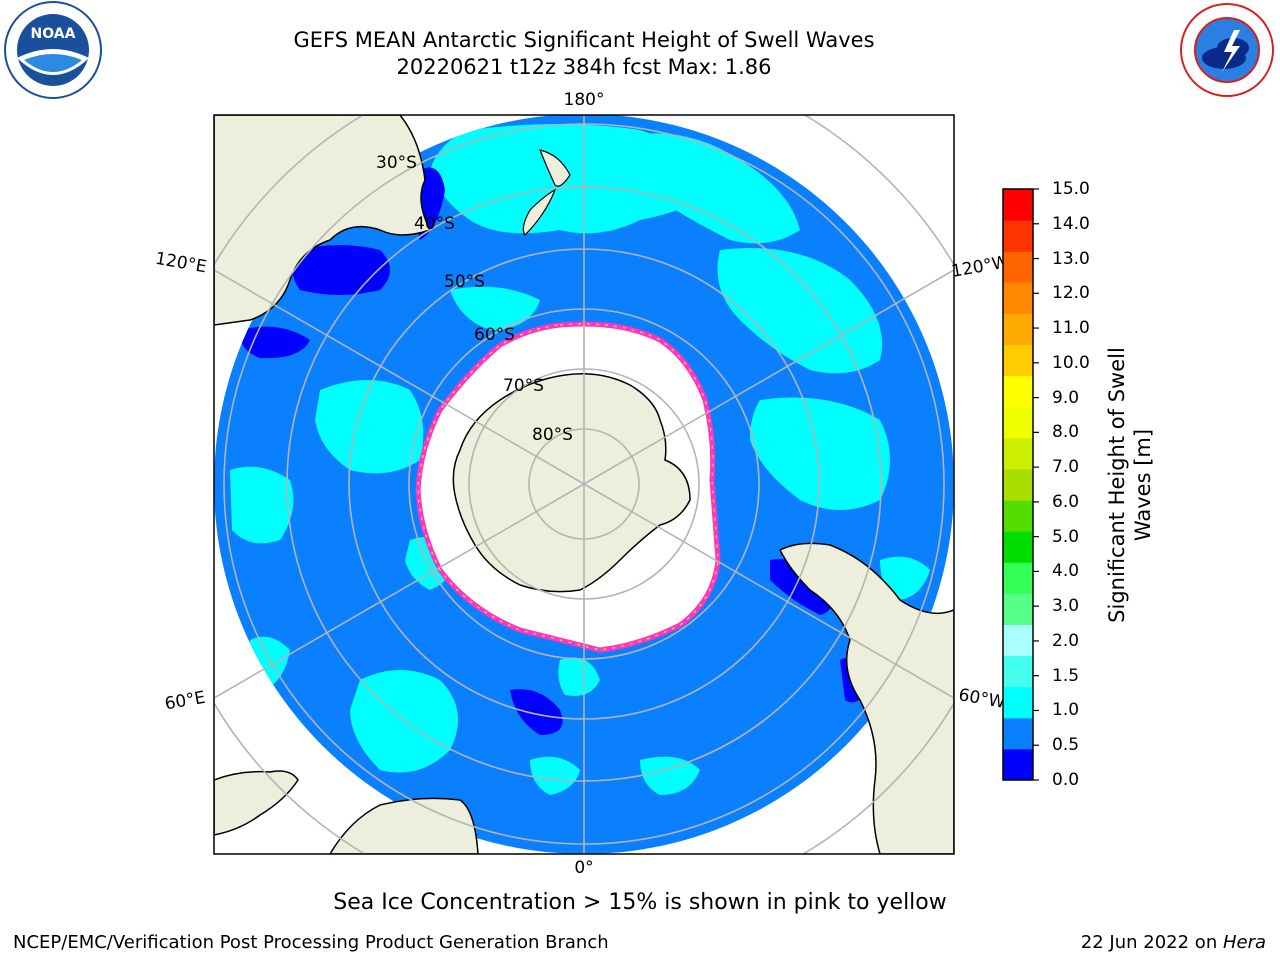 The height and width of the screenshot is (960, 1280). What do you see at coordinates (1227, 50) in the screenshot?
I see `nws-logo` at bounding box center [1227, 50].